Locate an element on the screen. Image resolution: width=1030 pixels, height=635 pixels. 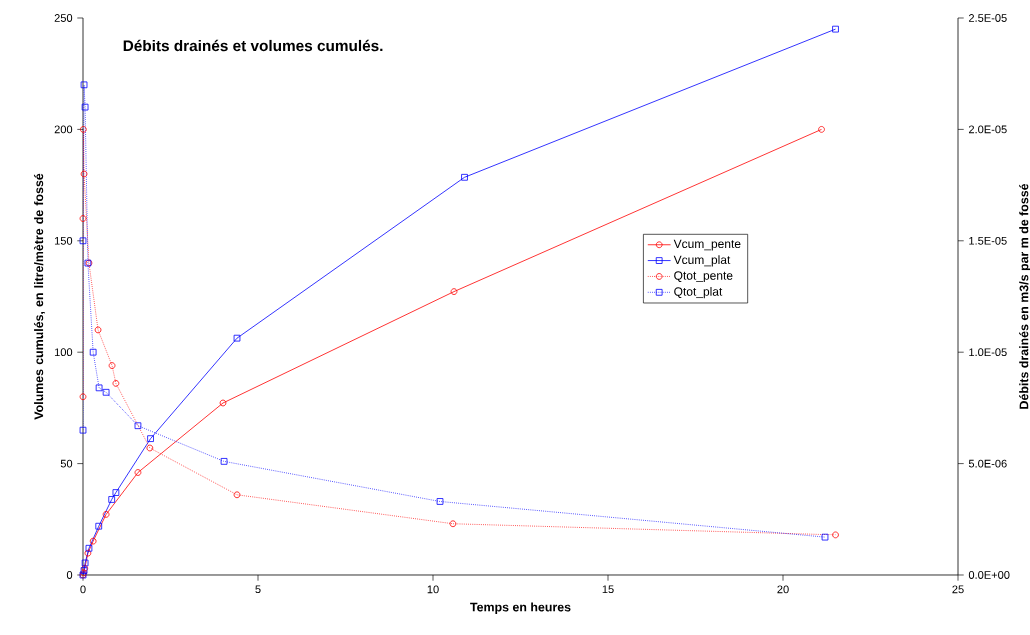
text: Débits drainés et volumes cumulés. is located at coordinates (253, 45).